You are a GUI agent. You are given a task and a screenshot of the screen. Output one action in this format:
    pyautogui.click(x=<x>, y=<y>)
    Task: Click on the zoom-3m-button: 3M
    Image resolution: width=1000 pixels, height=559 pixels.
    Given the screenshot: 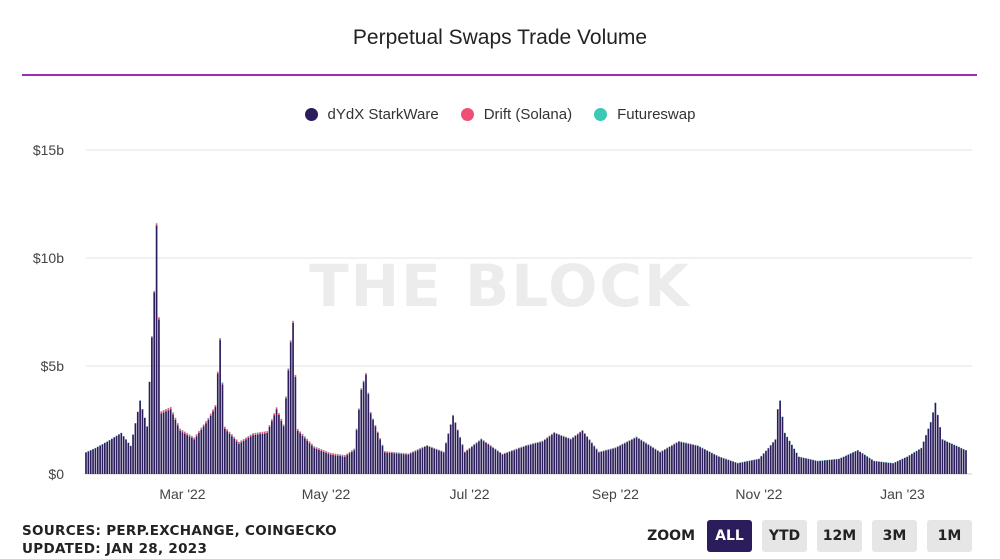 What is the action you would take?
    pyautogui.click(x=894, y=536)
    